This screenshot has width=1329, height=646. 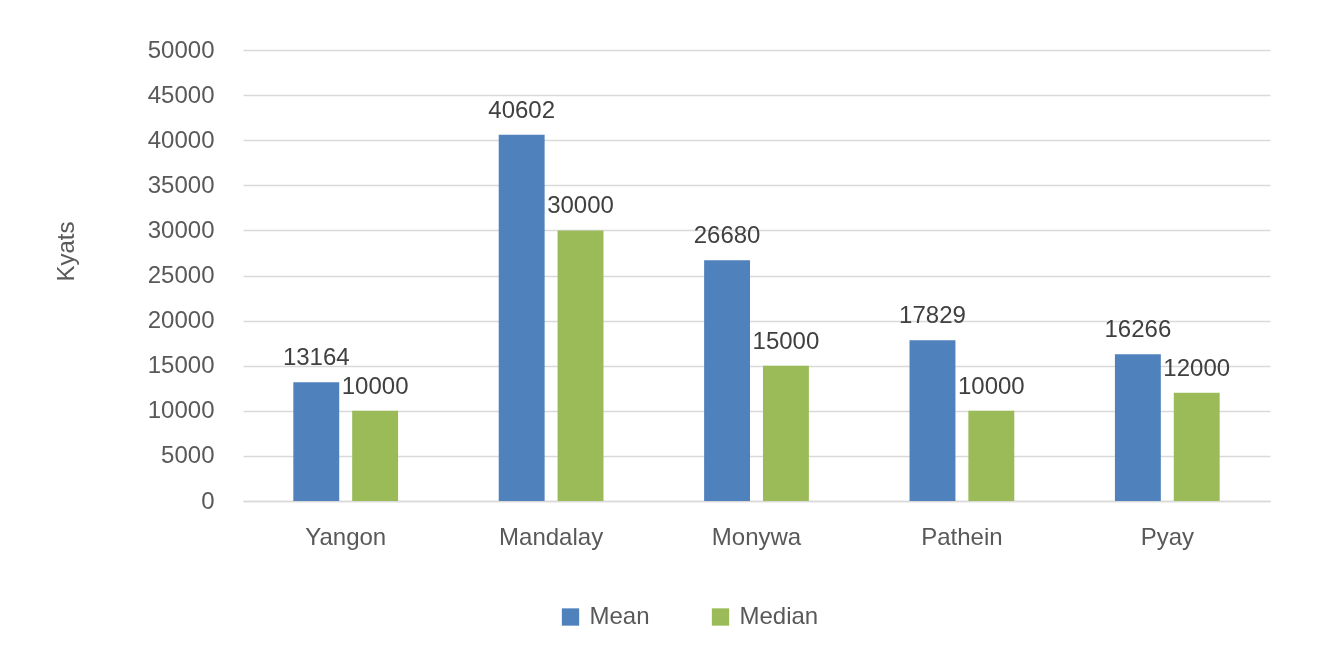 What do you see at coordinates (962, 536) in the screenshot?
I see `x-tick-label: Pathein` at bounding box center [962, 536].